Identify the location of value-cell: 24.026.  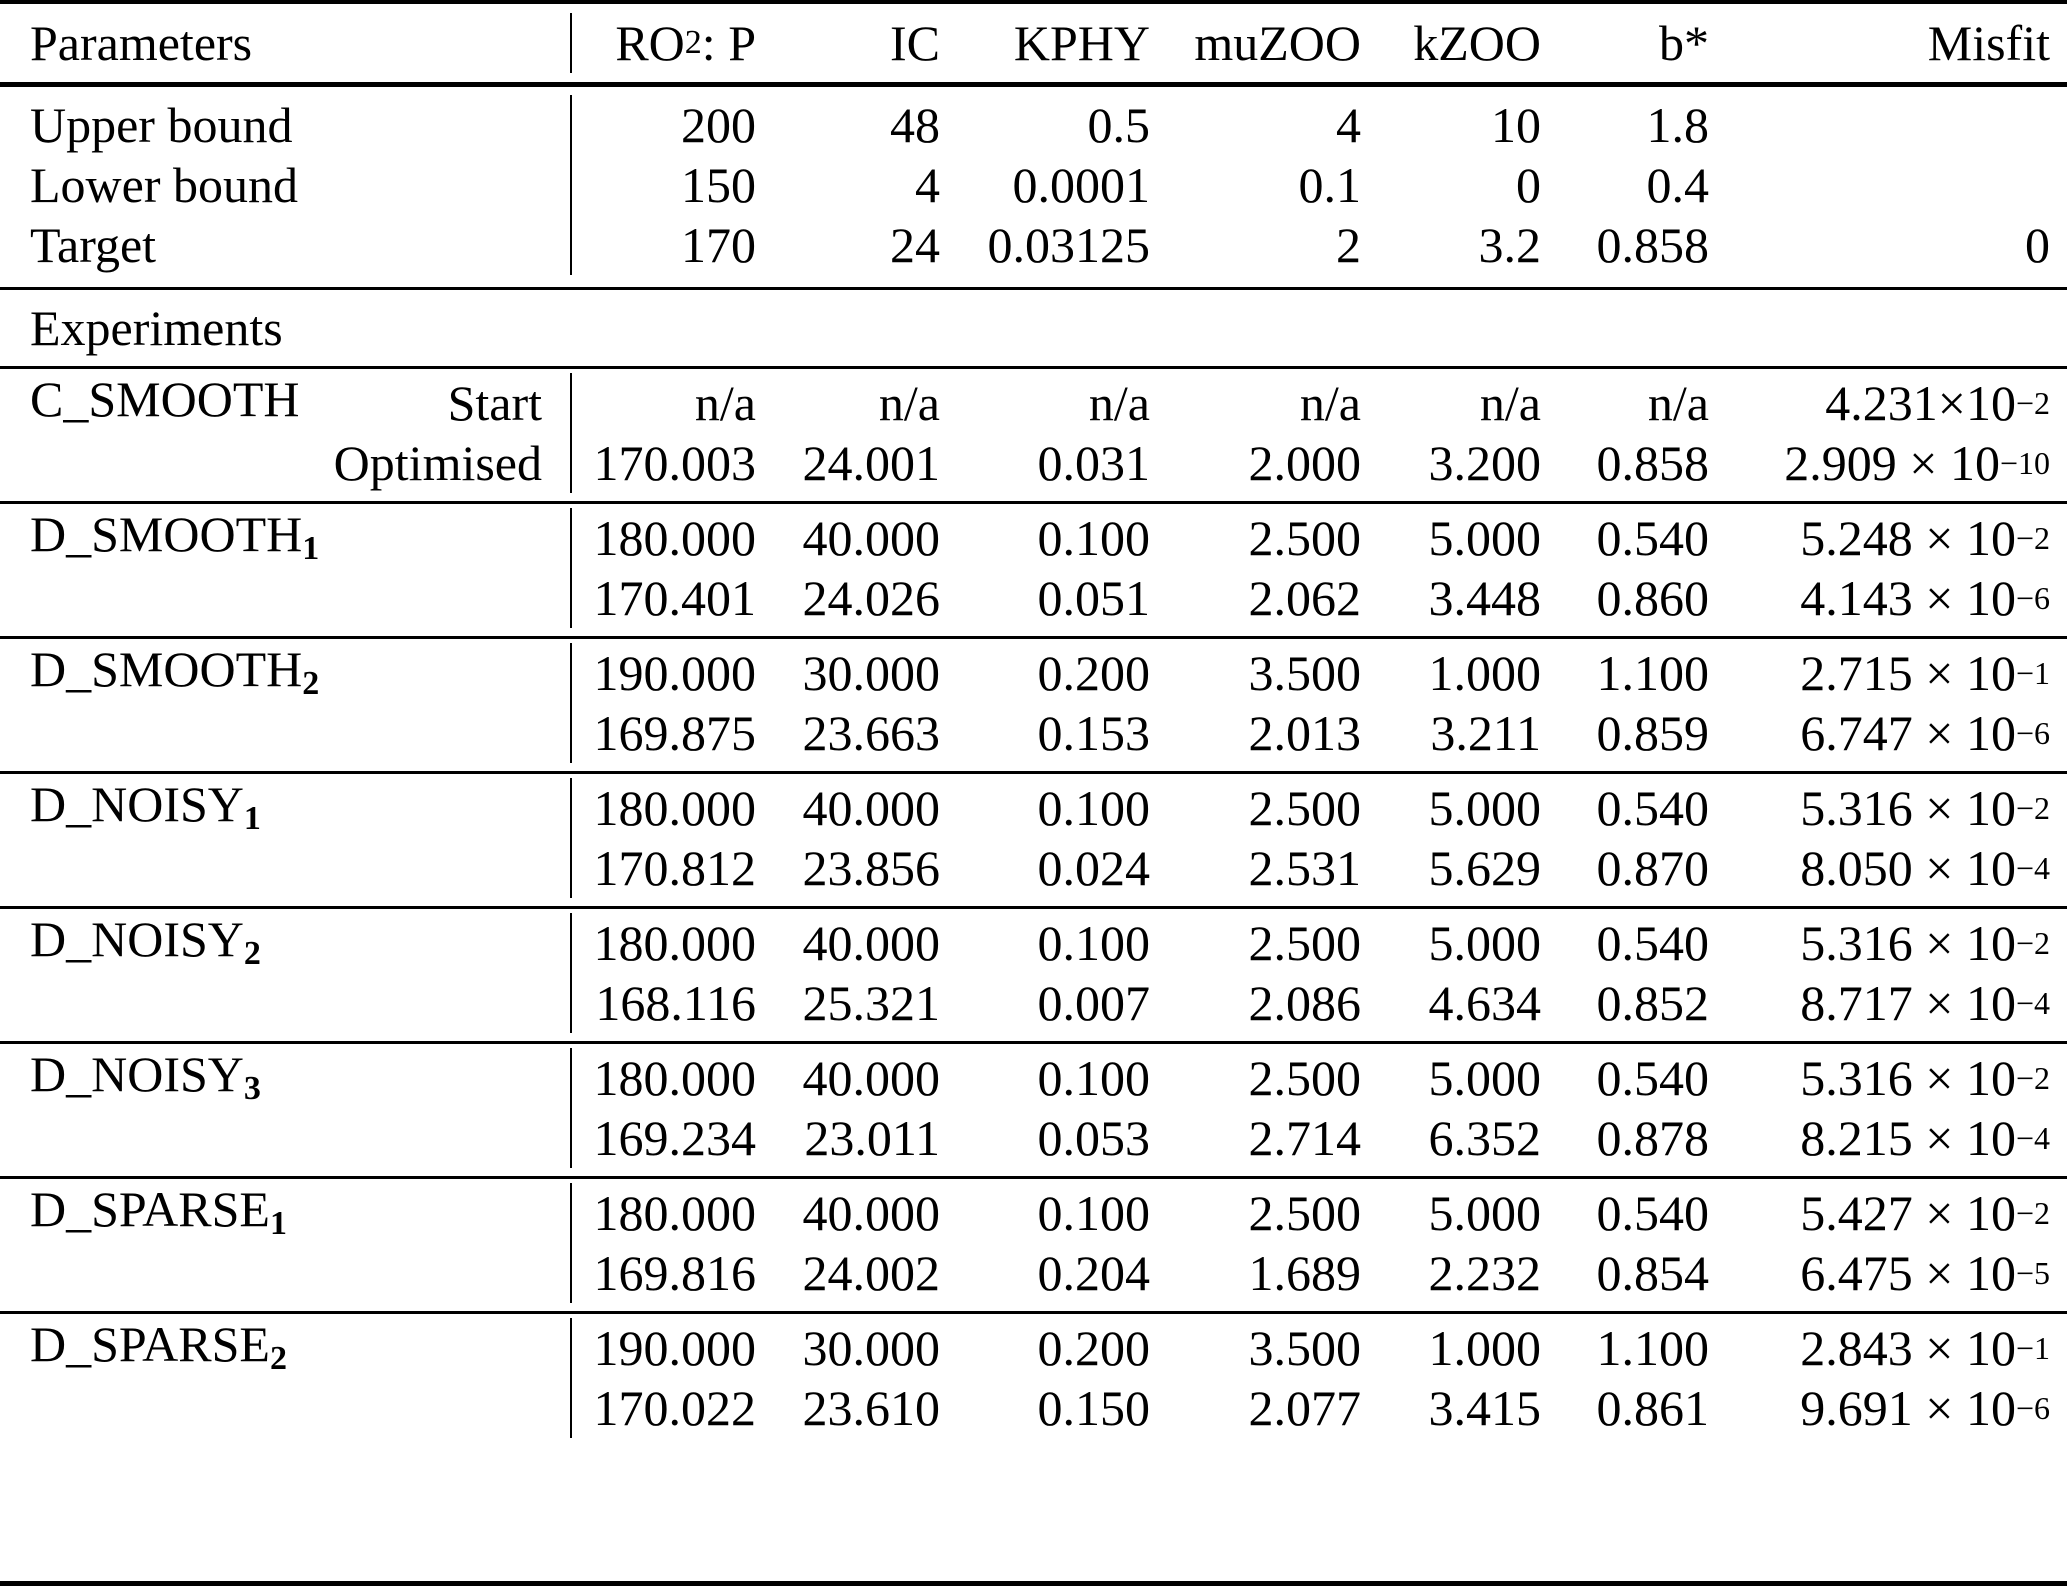
(871, 598).